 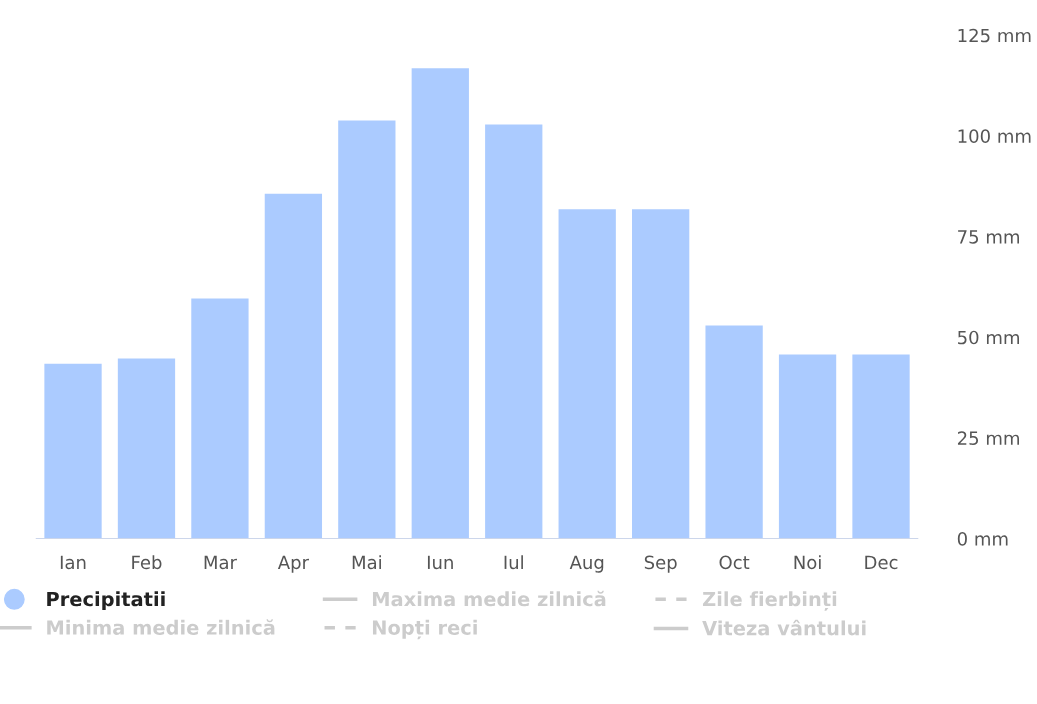 What do you see at coordinates (988, 438) in the screenshot?
I see `y-tick-label: 25 mm` at bounding box center [988, 438].